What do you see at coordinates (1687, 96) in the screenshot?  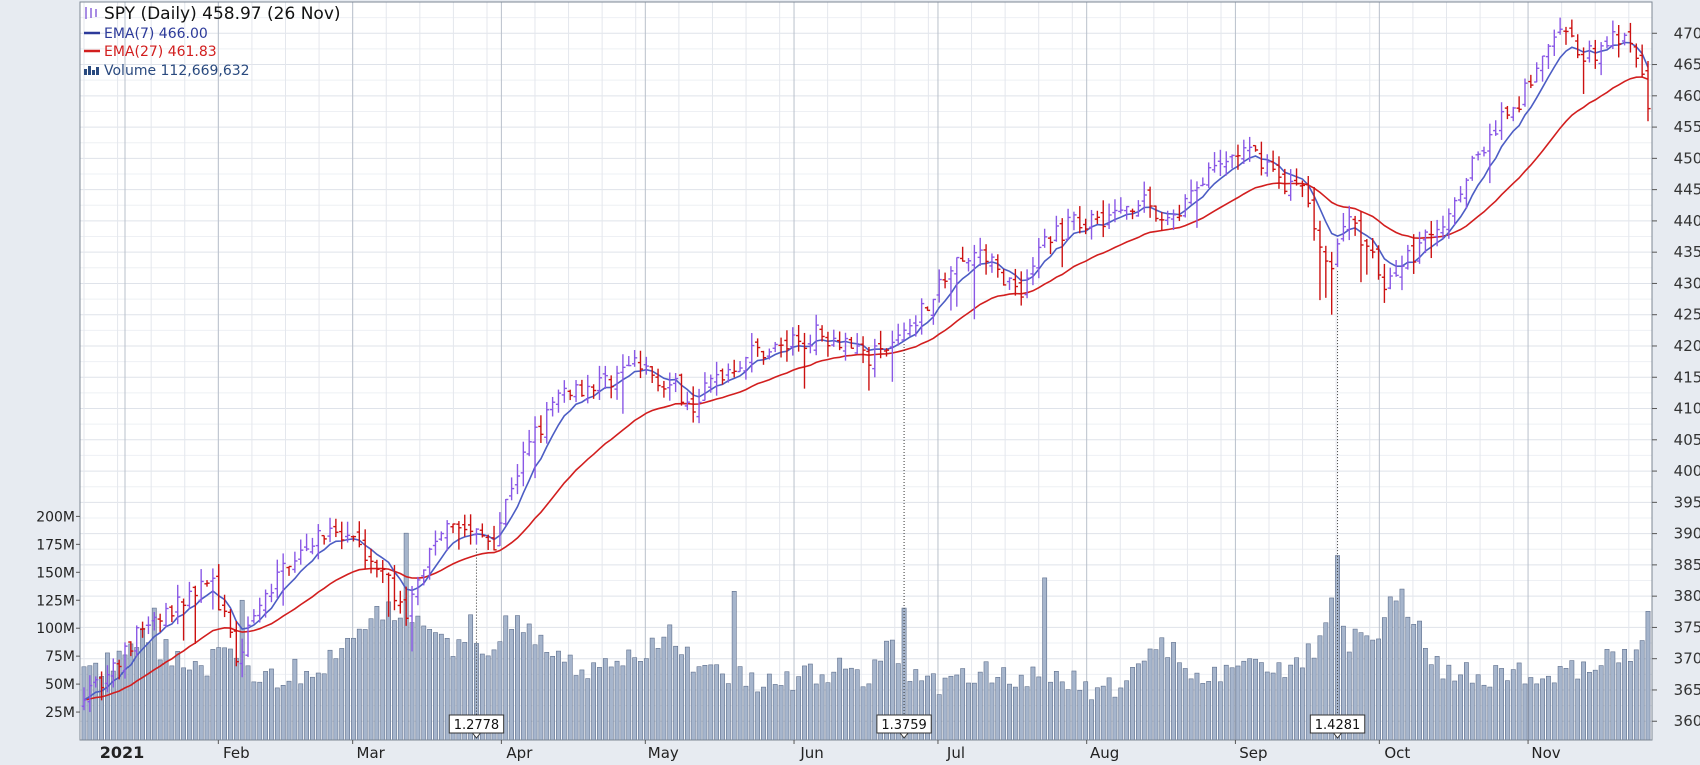 I see `price-tick-label: 460` at bounding box center [1687, 96].